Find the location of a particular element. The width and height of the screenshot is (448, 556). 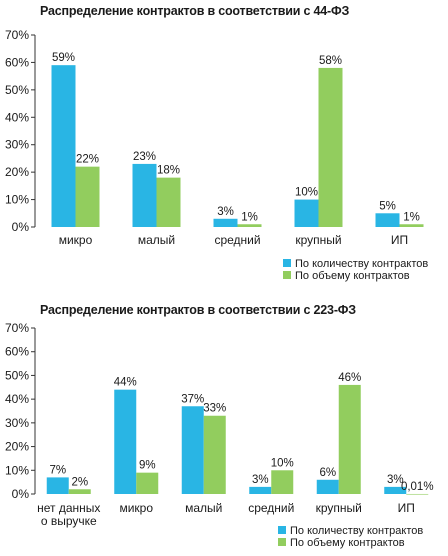

chart-1-category-label: средний is located at coordinates (237, 240).